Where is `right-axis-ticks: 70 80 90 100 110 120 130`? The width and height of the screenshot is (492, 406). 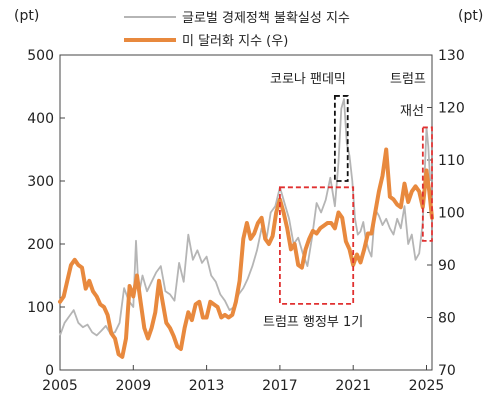
right-axis-ticks: 70 80 90 100 110 120 130 is located at coordinates (446, 213).